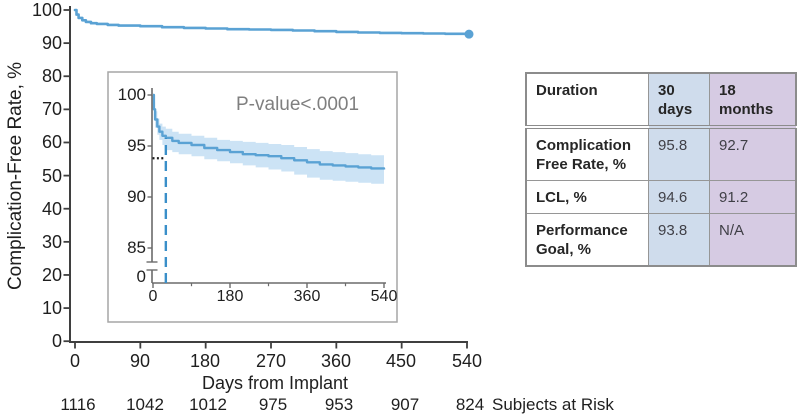 The image size is (800, 419). Describe the element at coordinates (136, 247) in the screenshot. I see `inset-y-tick-label: 85` at that location.